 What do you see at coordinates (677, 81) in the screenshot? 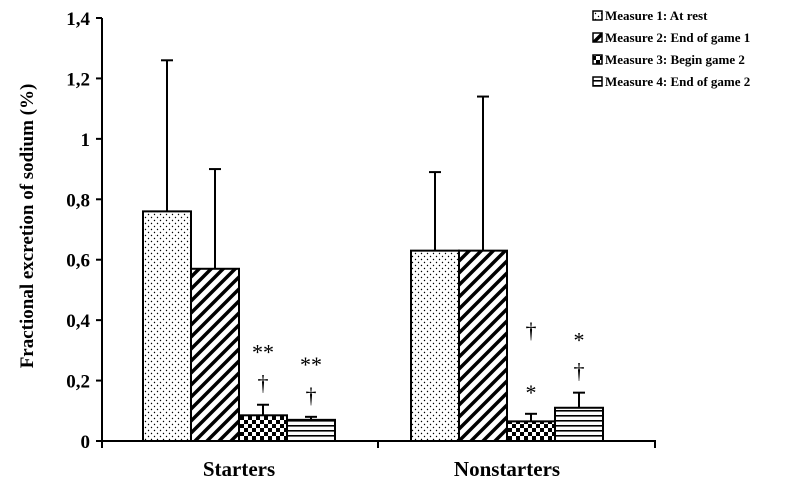
I see `legend-label: Measure 4: End of game 2` at bounding box center [677, 81].